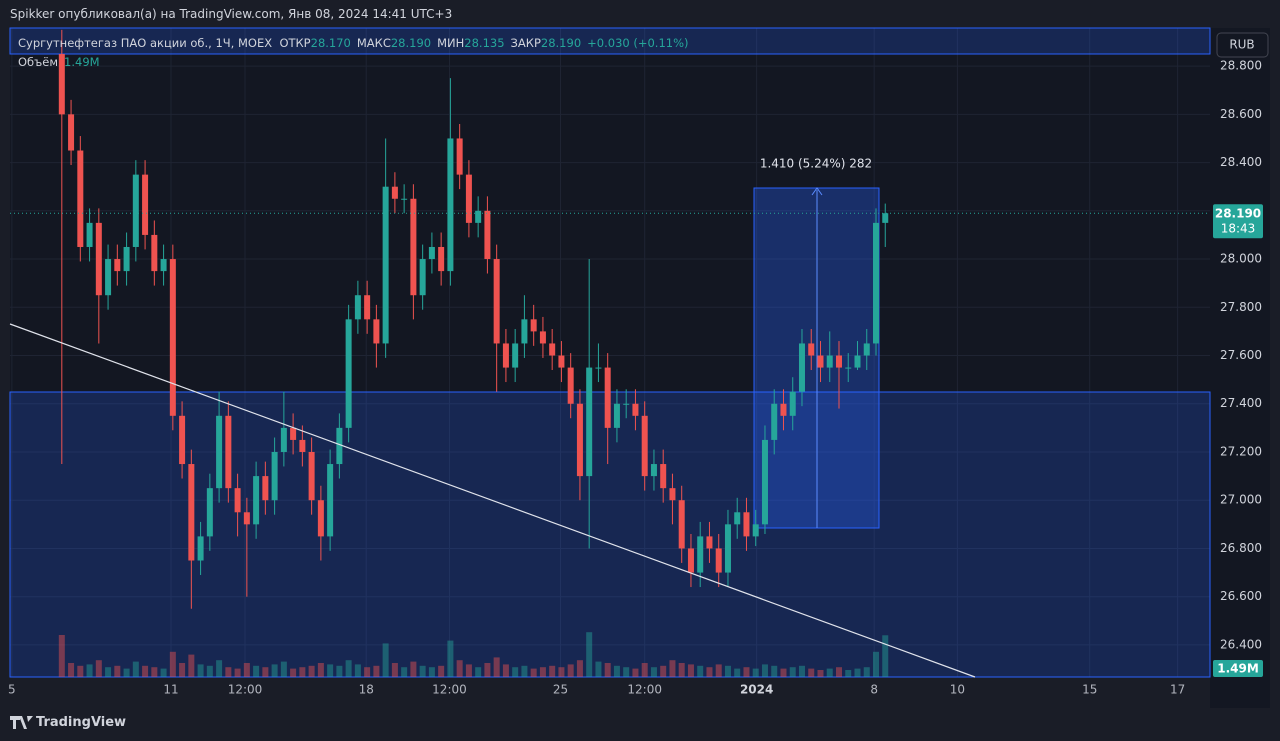  Describe the element at coordinates (484, 43) in the screenshot. I see `low-value: 28.135` at that location.